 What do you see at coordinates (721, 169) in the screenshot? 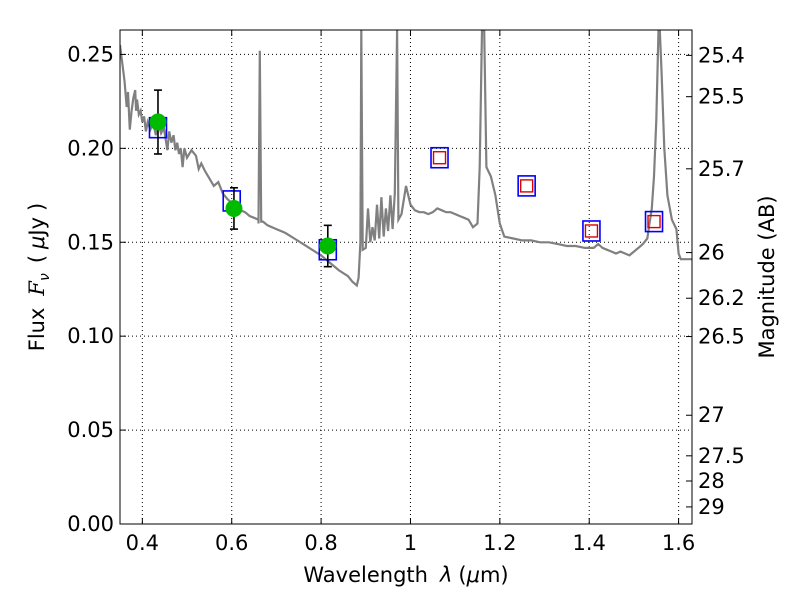
I see `right-tick-label: 25.7` at bounding box center [721, 169].